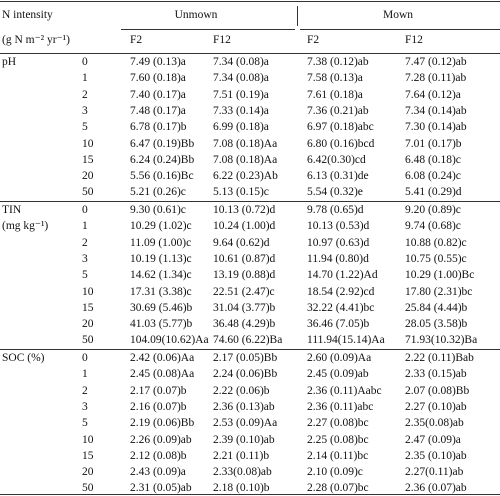 Image resolution: width=500 pixels, height=496 pixels. I want to click on n-level: 0, so click(85, 62).